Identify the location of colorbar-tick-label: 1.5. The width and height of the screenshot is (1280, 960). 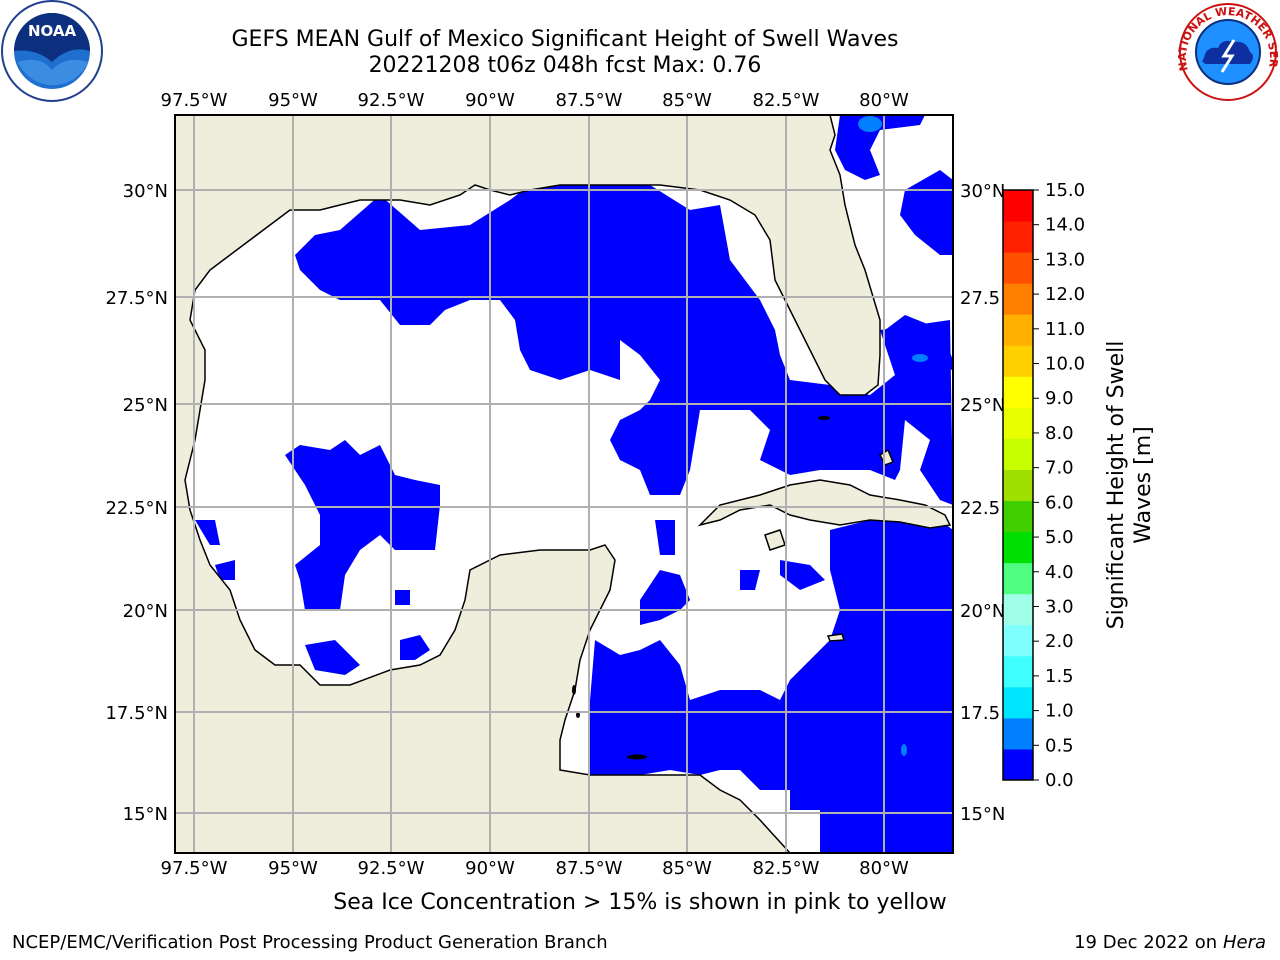
(1059, 676).